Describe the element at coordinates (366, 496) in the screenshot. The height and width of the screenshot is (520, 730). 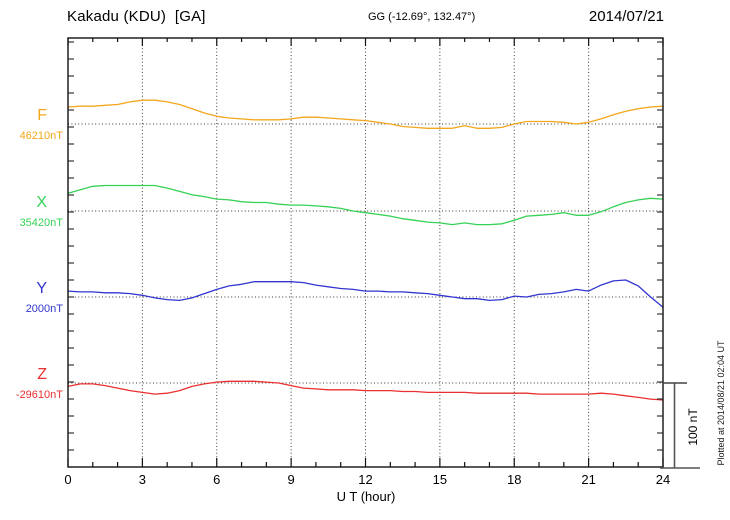
I see `x-axis-title: U T (hour)` at that location.